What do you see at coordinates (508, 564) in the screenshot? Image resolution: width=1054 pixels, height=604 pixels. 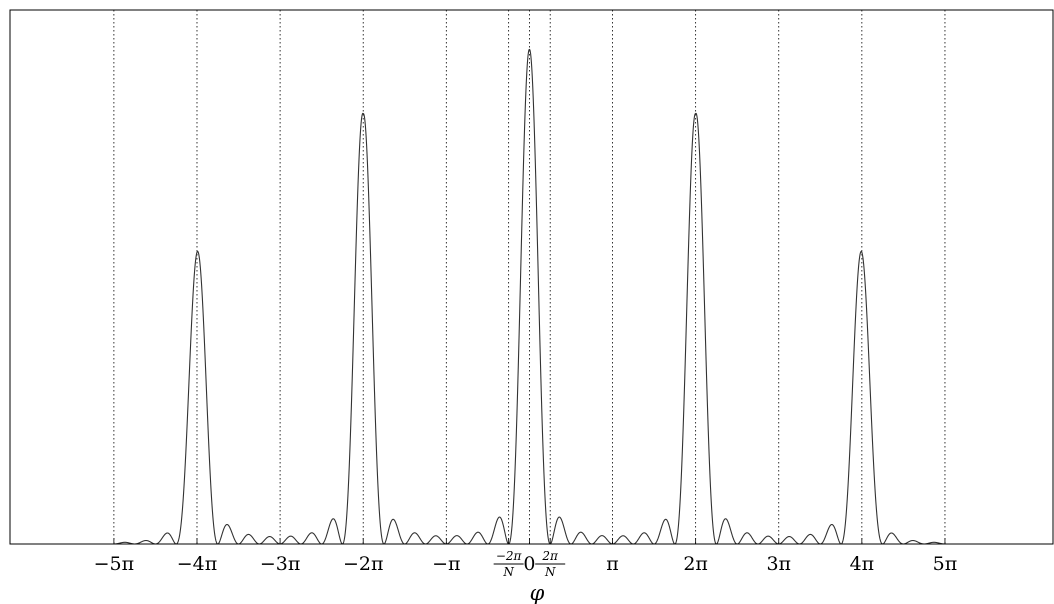 I see `x-tick-fraction-label: −2π N` at bounding box center [508, 564].